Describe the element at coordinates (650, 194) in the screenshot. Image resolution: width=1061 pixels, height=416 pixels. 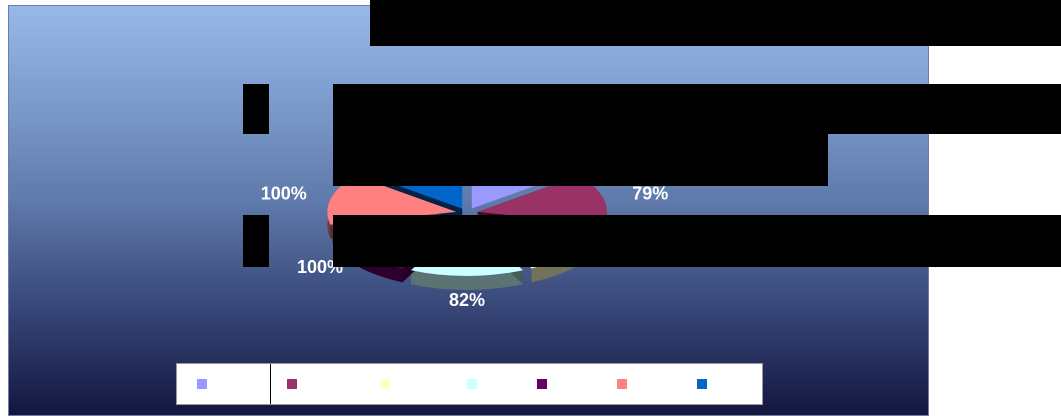
I see `data-label-2: 79%` at that location.